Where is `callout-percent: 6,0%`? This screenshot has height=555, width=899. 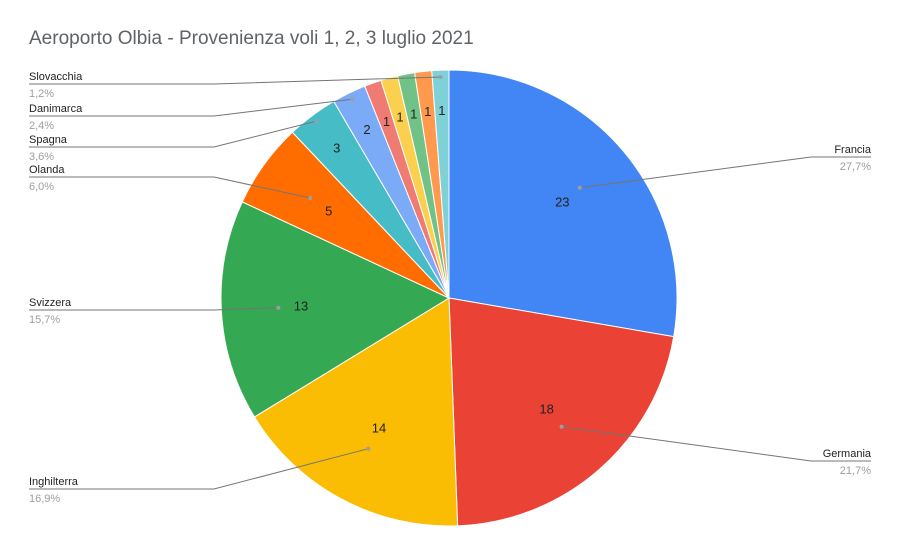
callout-percent: 6,0% is located at coordinates (41, 187).